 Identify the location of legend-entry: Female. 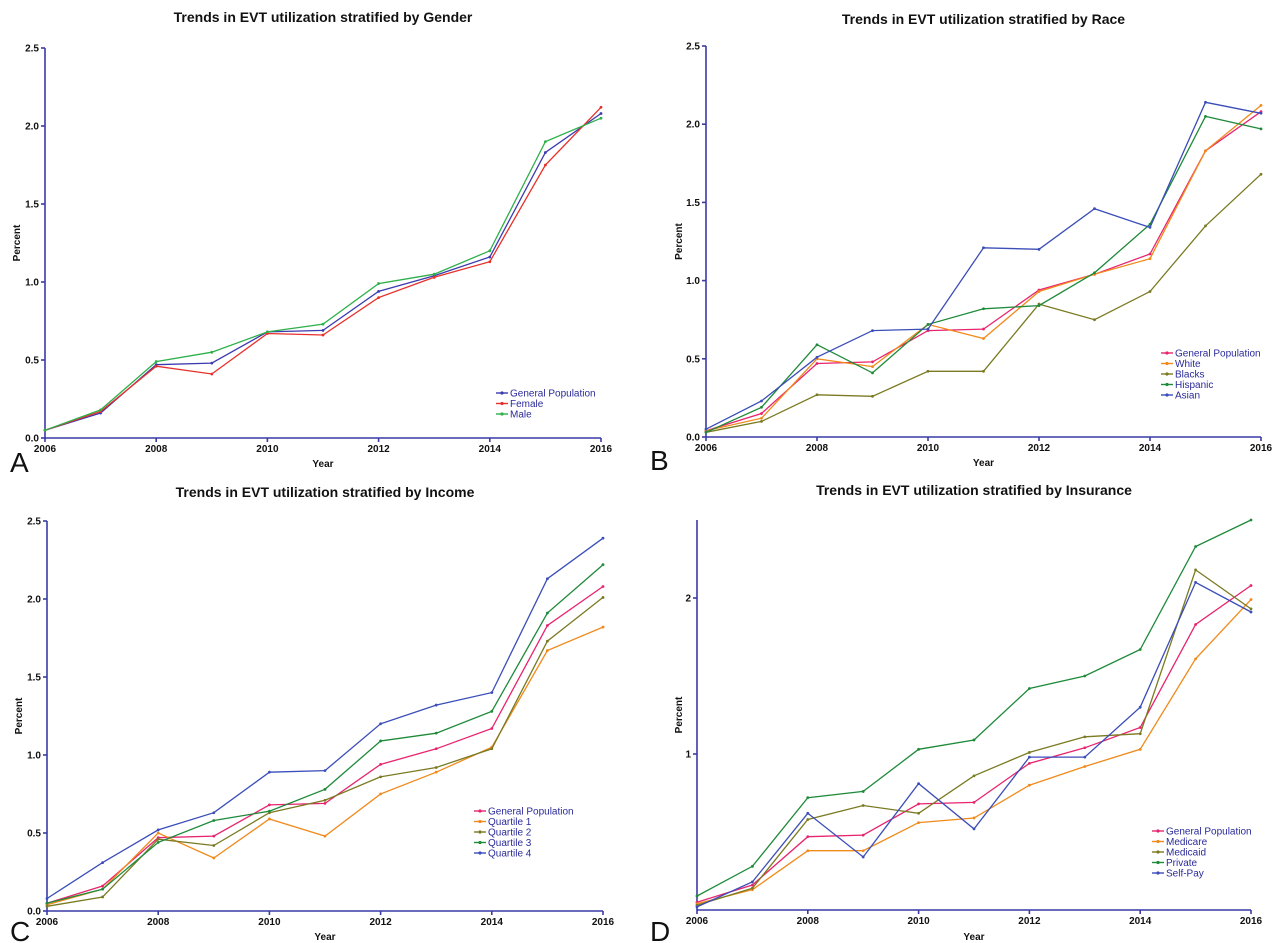
(527, 404).